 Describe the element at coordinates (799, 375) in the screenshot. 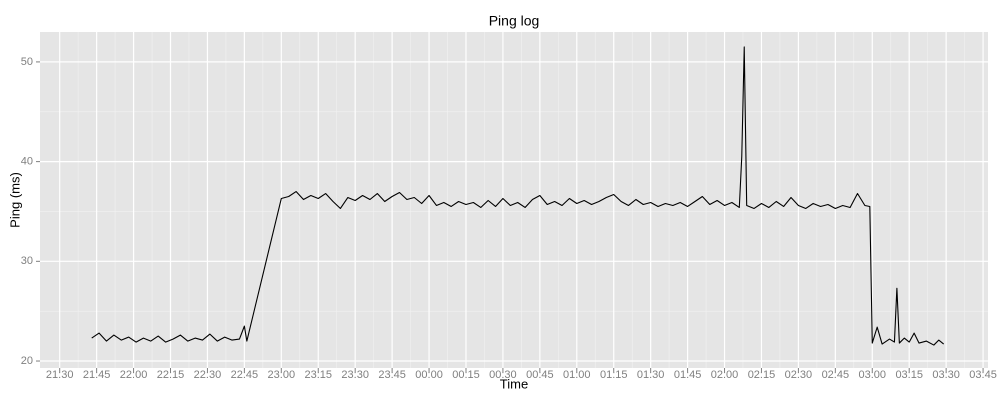

I see `x-tick-label: 02:30` at that location.